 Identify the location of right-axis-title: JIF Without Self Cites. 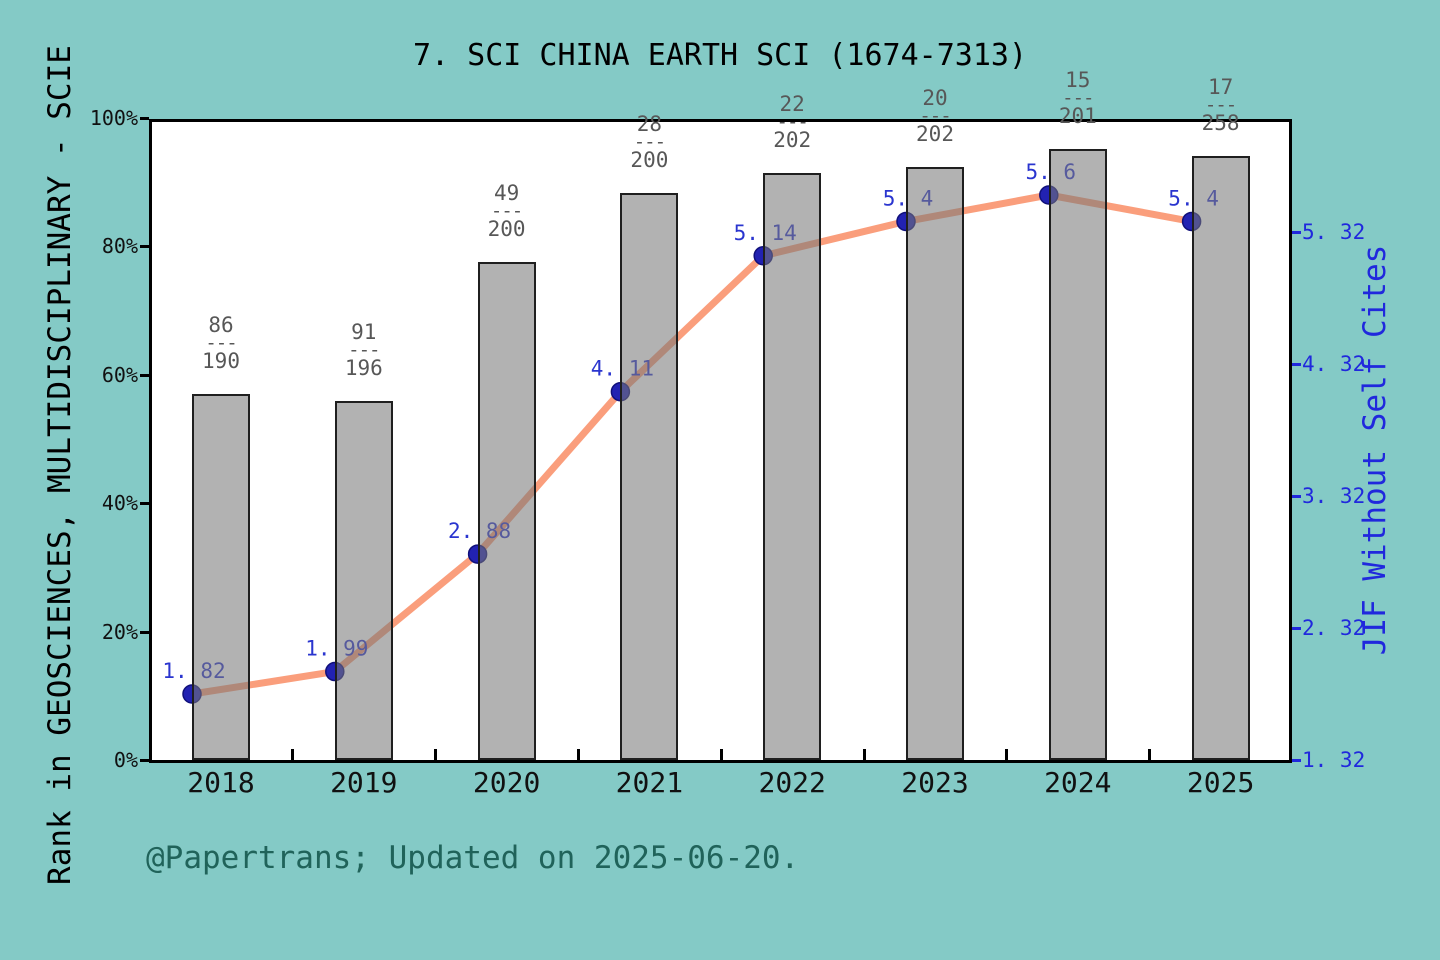
(1375, 450).